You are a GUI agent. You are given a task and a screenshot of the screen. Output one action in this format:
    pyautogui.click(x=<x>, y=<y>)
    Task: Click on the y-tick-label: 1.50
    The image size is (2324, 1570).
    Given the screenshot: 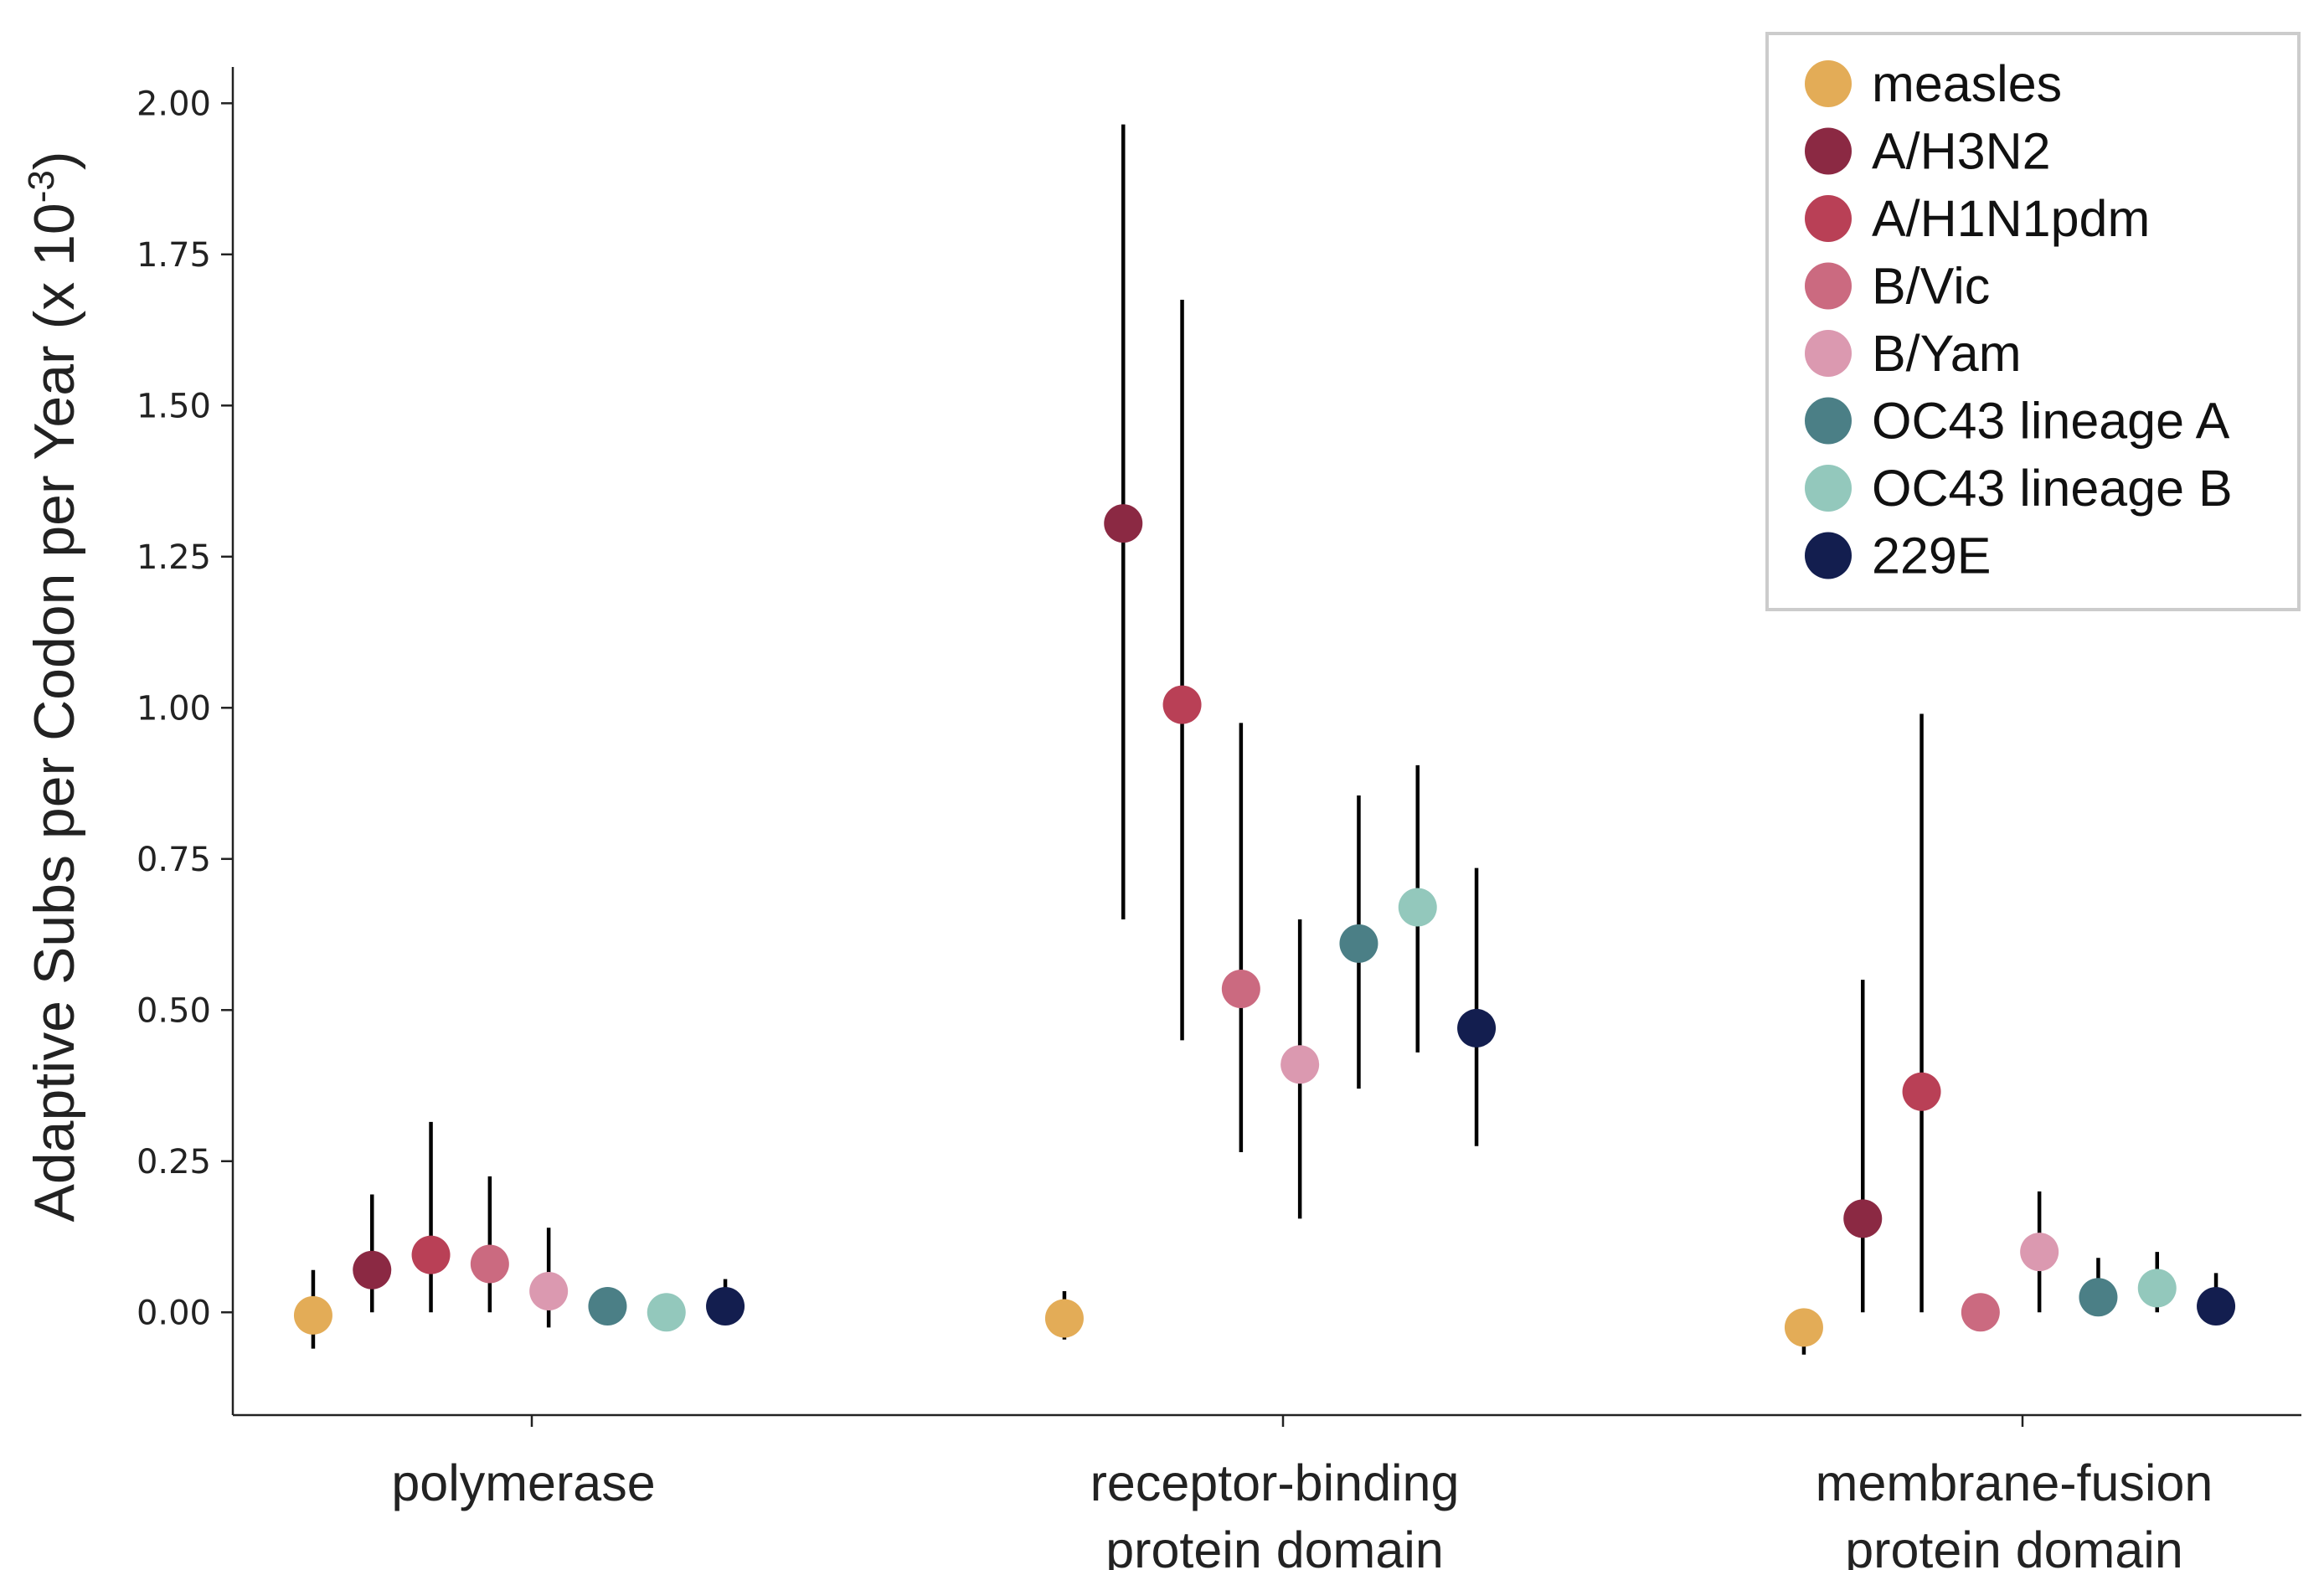 What is the action you would take?
    pyautogui.click(x=174, y=406)
    